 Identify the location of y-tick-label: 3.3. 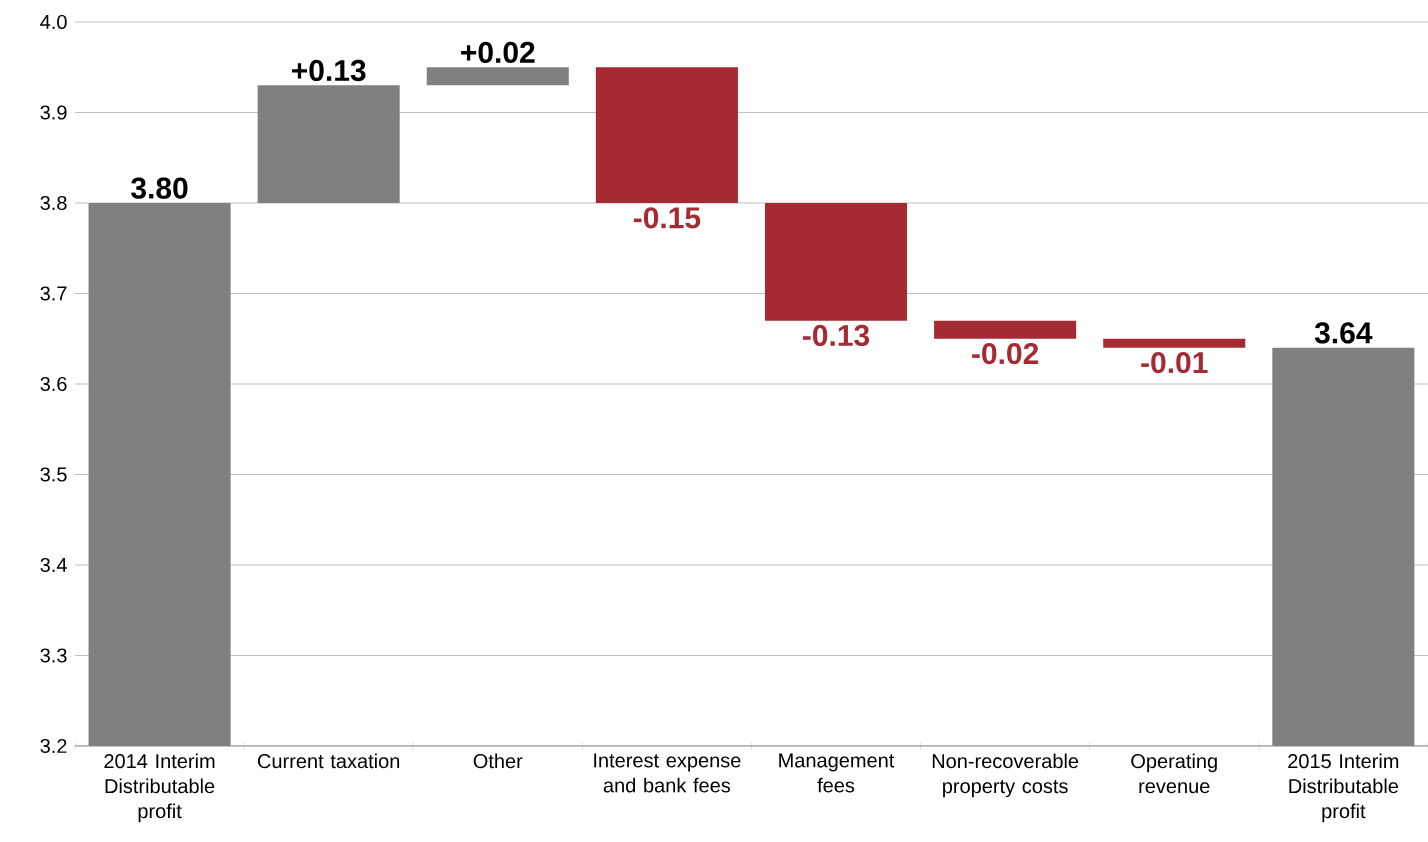
(53, 655).